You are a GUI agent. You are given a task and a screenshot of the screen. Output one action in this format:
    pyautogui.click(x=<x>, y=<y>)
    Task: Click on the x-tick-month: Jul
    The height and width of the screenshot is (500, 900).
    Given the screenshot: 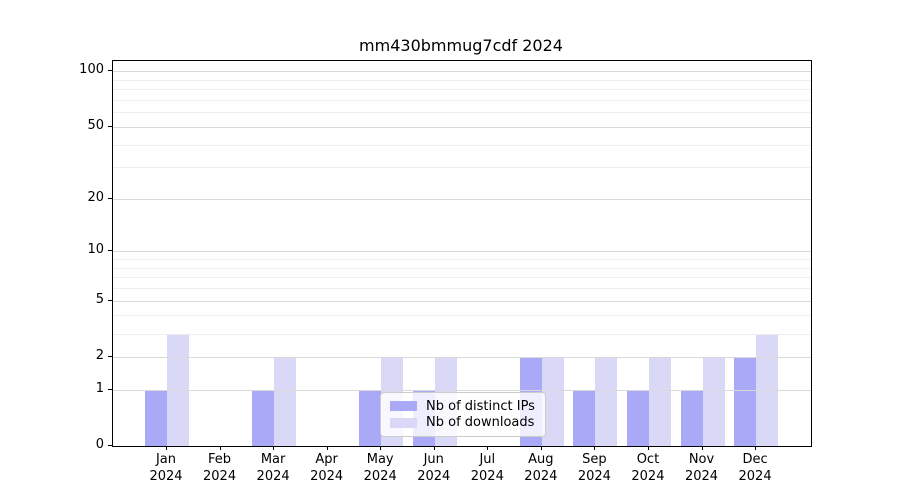 What is the action you would take?
    pyautogui.click(x=487, y=459)
    